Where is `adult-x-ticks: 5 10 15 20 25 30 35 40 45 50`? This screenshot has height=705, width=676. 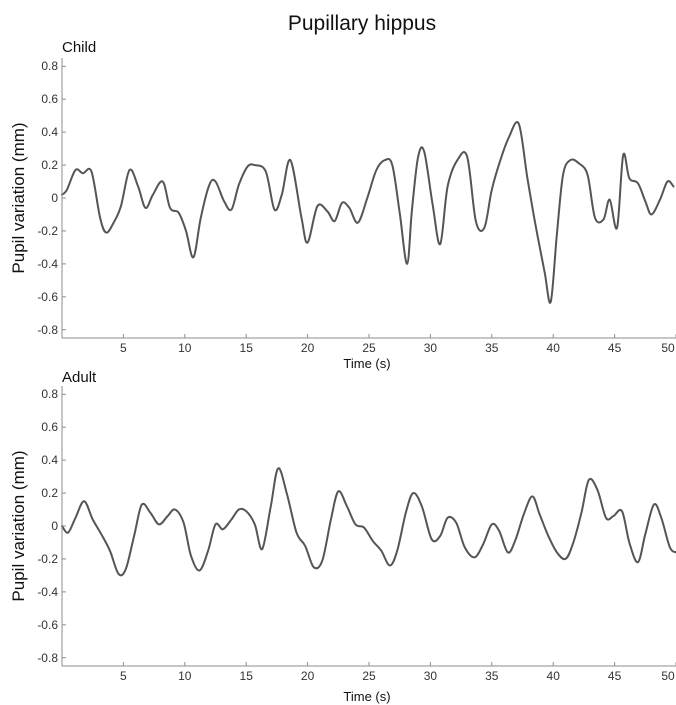 adult-x-ticks: 5 10 15 20 25 30 35 40 45 50 is located at coordinates (398, 672).